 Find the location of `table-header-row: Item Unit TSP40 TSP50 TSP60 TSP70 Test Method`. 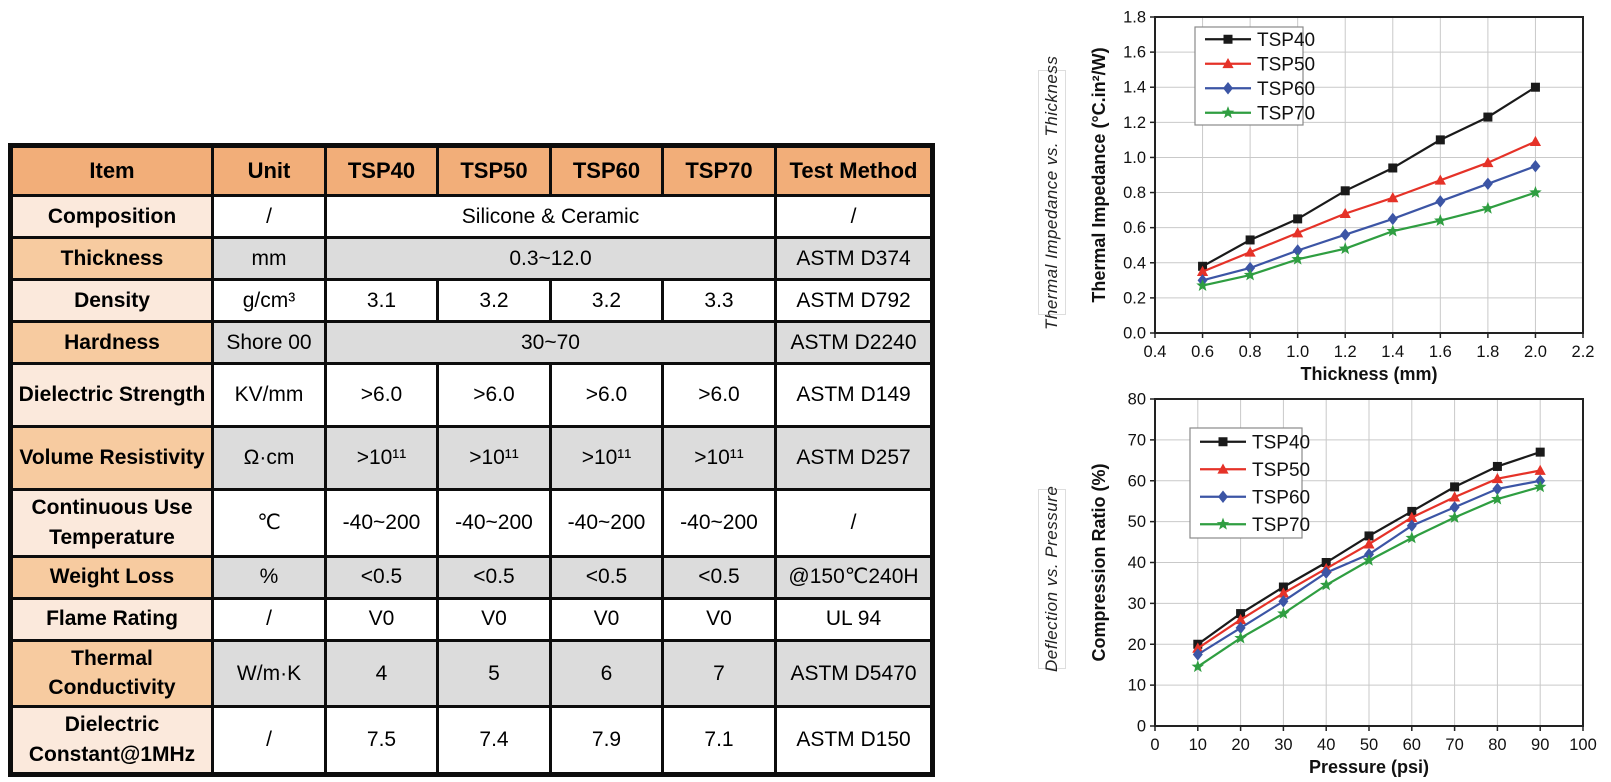

table-header-row: Item Unit TSP40 TSP50 TSP60 TSP70 Test Method is located at coordinates (471, 170).